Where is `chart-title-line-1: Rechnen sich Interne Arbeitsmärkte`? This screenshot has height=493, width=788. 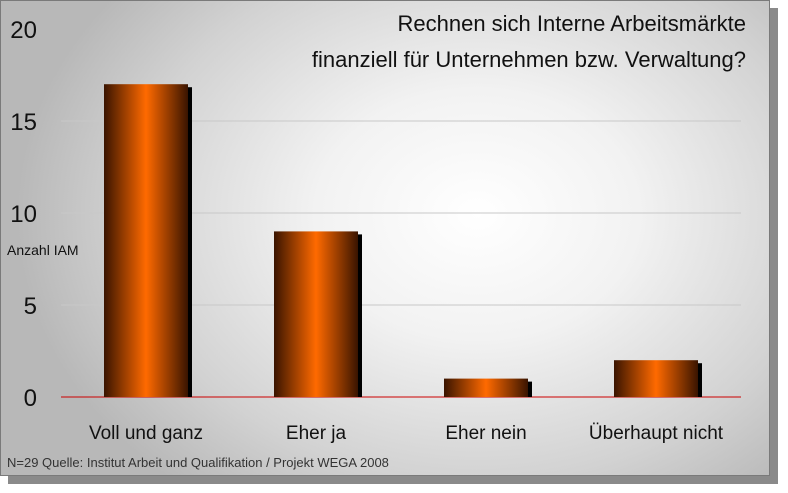
chart-title-line-1: Rechnen sich Interne Arbeitsmärkte is located at coordinates (571, 23).